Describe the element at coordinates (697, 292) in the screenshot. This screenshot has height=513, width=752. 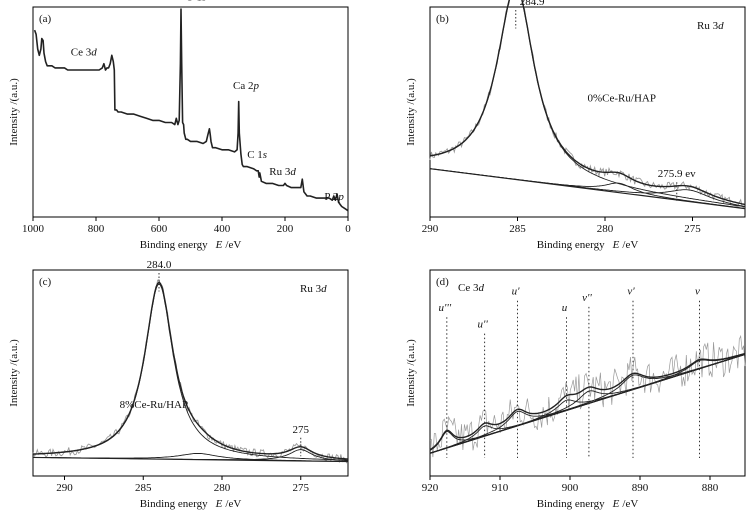
I see `peak-position-label: v` at that location.